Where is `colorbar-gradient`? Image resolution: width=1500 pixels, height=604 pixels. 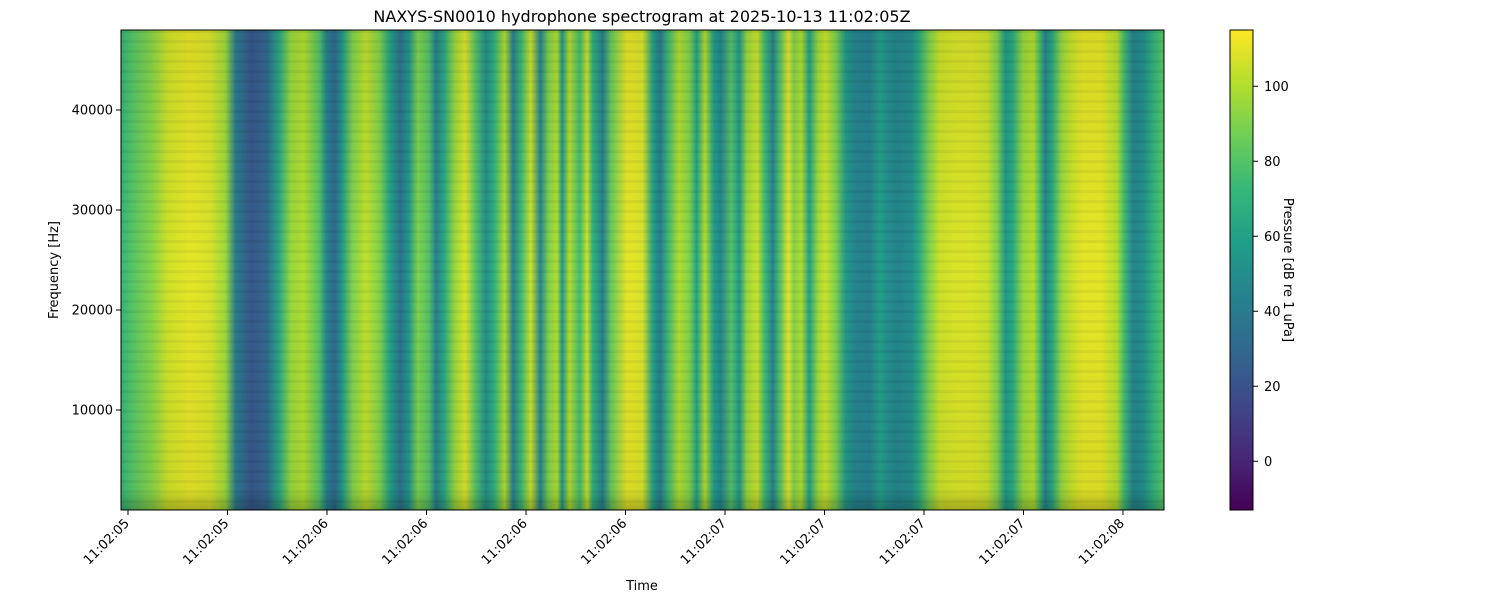
colorbar-gradient is located at coordinates (1241, 270).